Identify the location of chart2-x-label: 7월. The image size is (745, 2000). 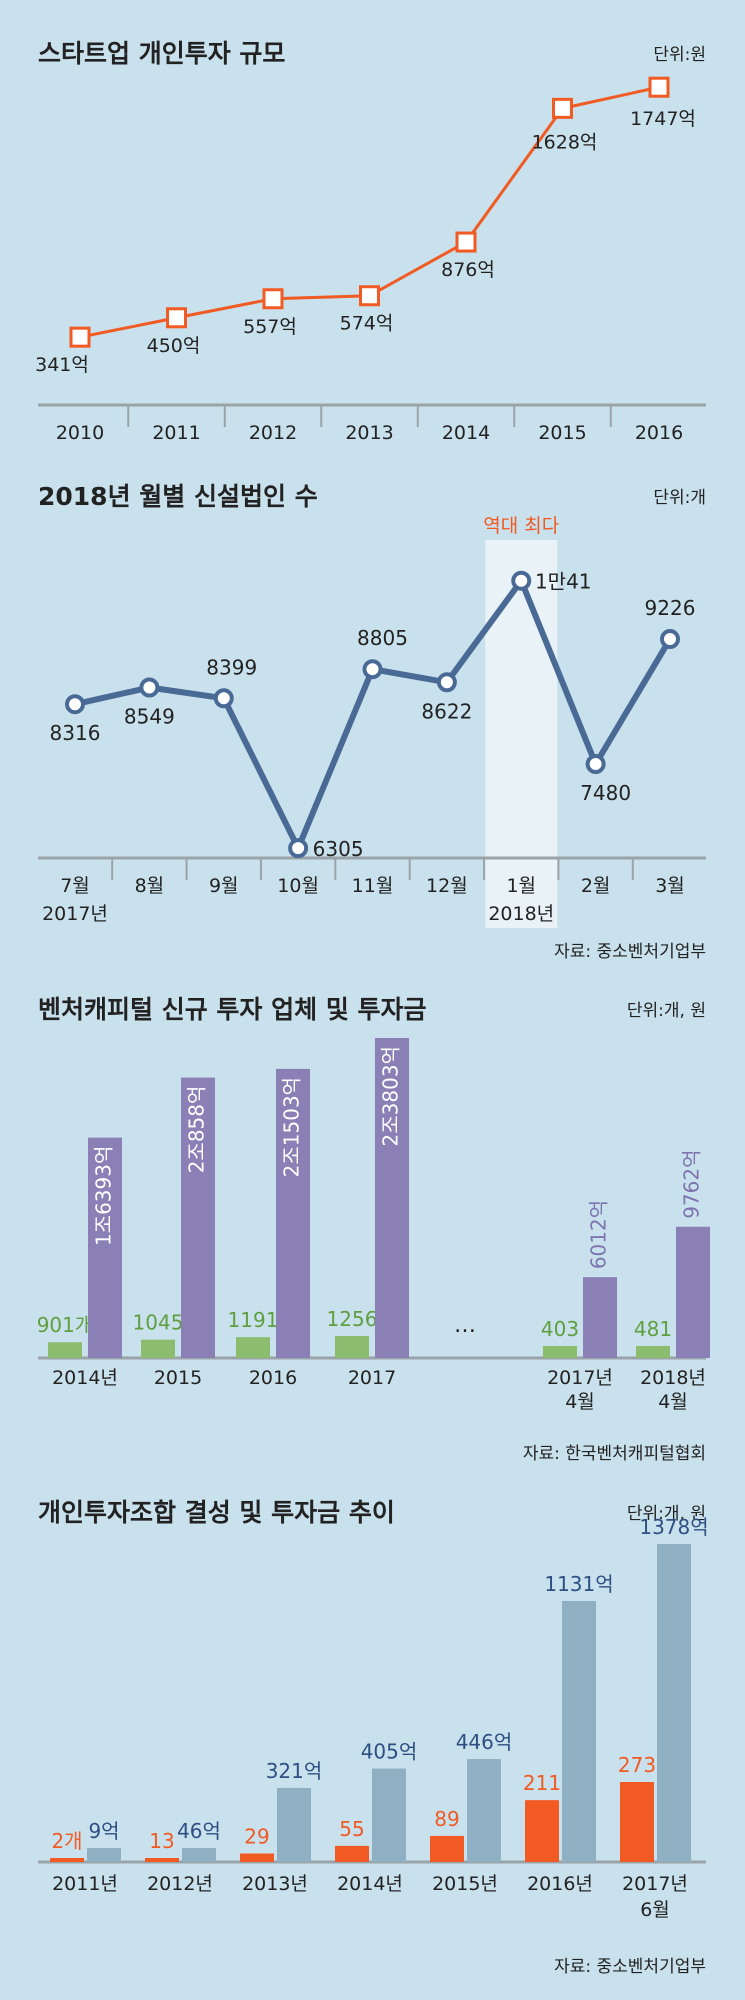
(75, 886).